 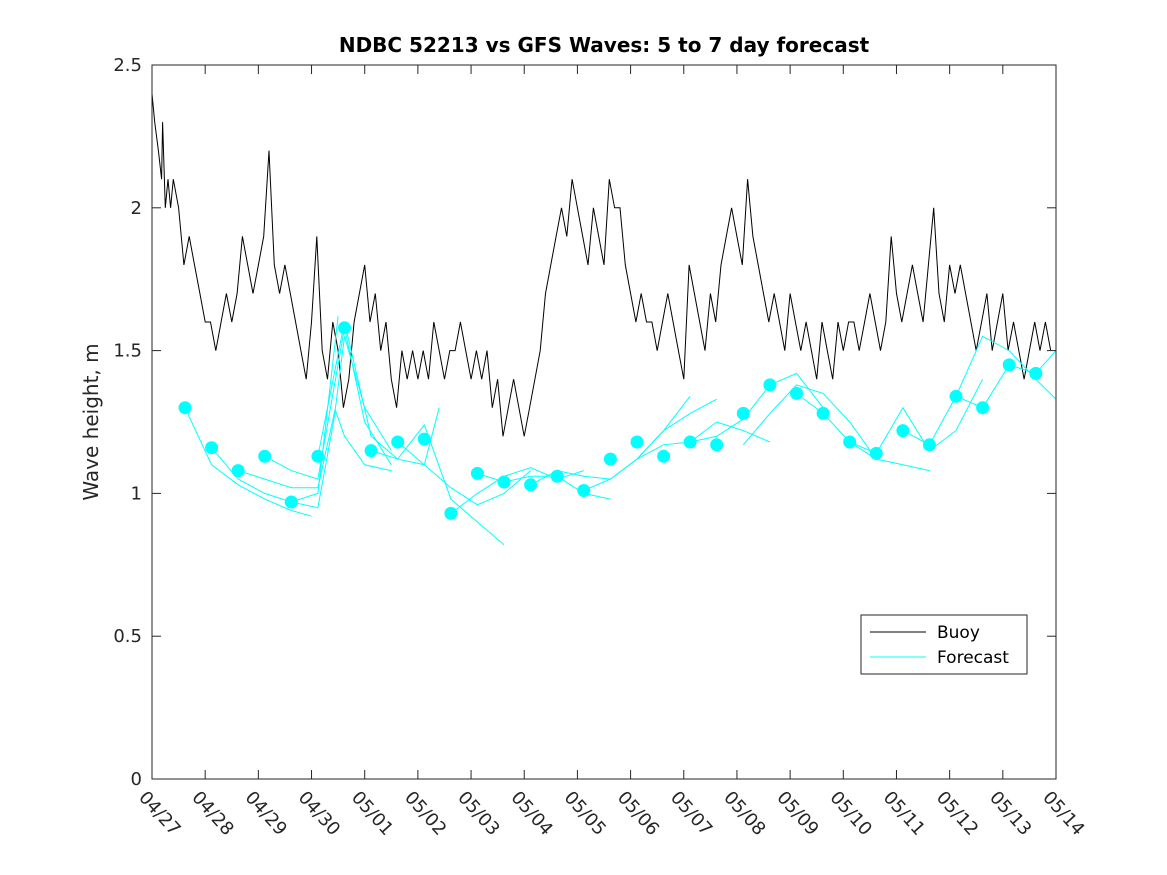 I want to click on y-axis-label: Wave height, m, so click(x=91, y=421).